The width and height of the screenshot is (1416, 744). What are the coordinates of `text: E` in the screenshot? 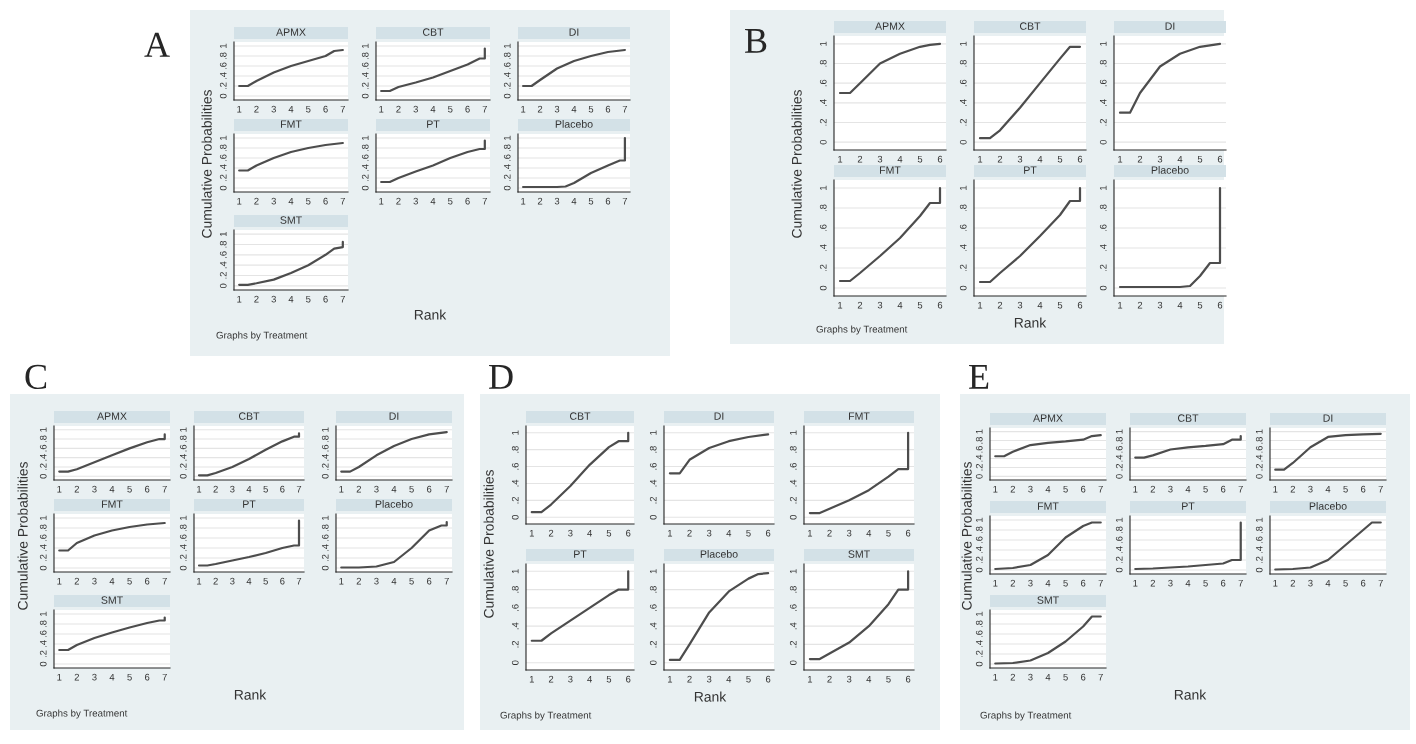 It's located at (979, 377).